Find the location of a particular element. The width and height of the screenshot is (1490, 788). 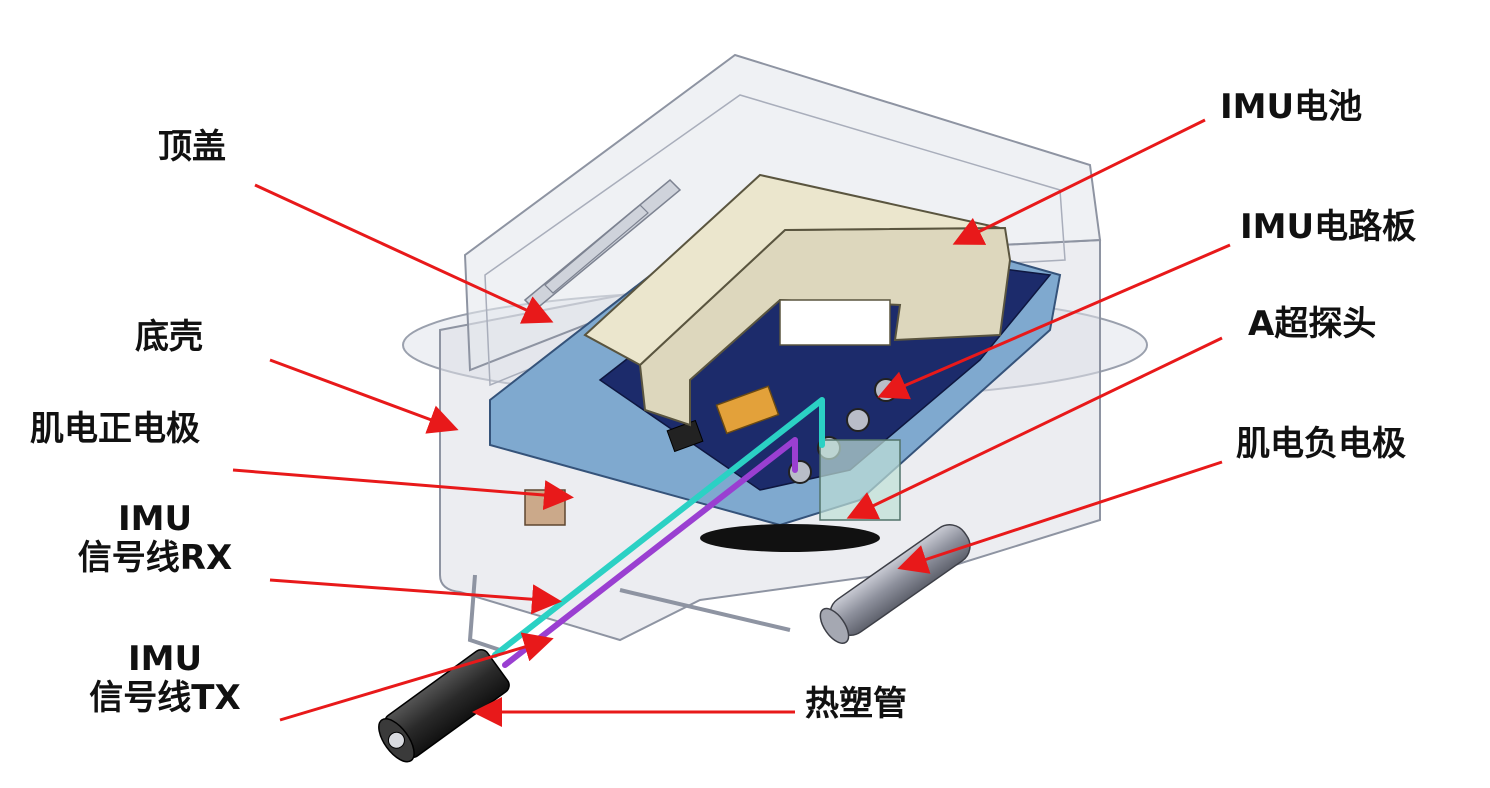

arrow-bottom-shell is located at coordinates (364, 396).